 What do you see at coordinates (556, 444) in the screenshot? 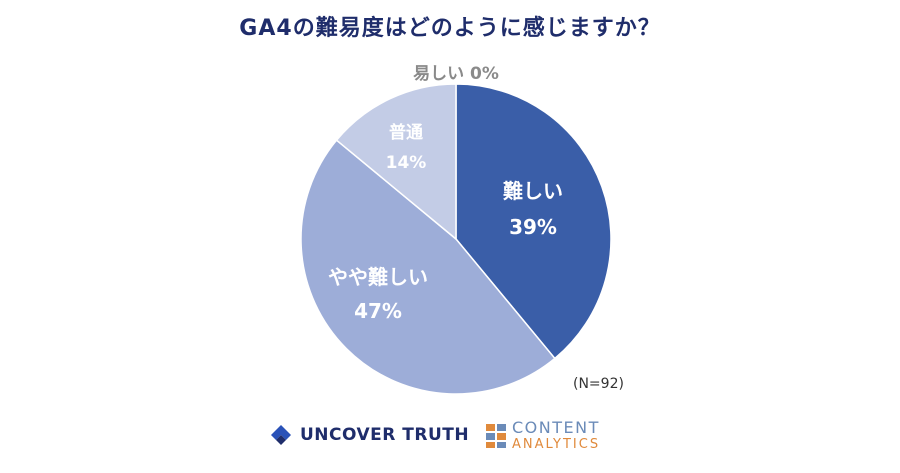
I see `content-analytics-wordmark-line2: ANALYTICS` at bounding box center [556, 444].